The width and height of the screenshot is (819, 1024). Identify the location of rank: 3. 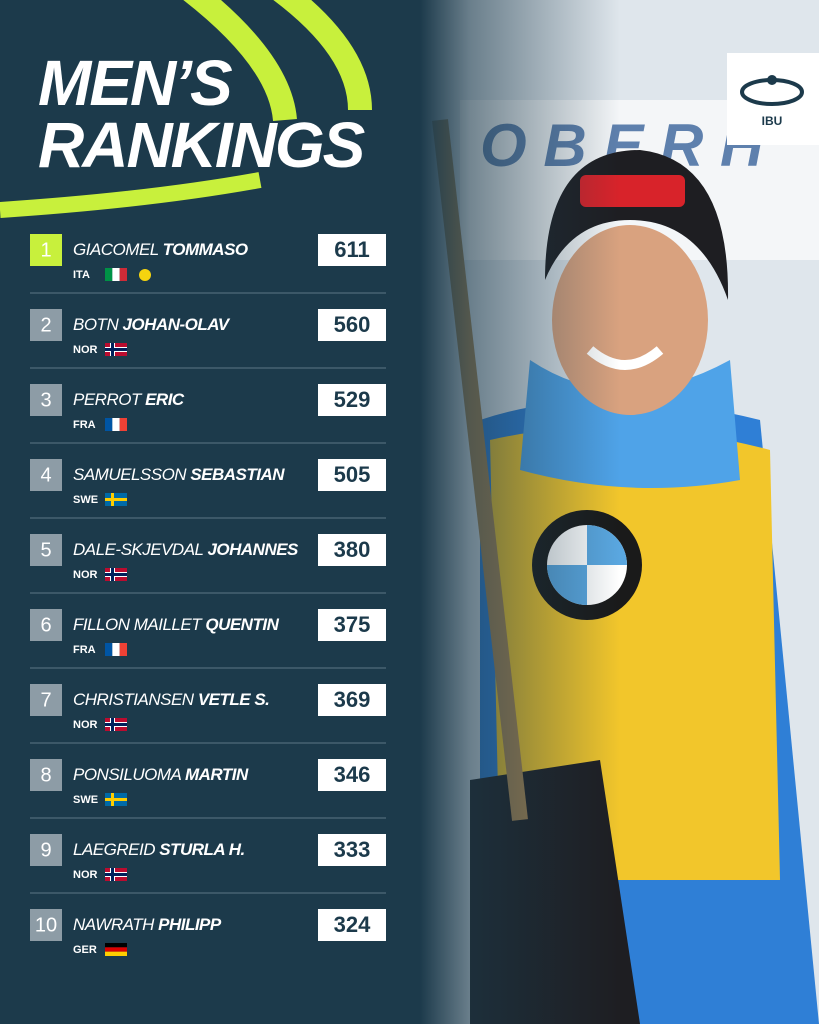
(45, 400).